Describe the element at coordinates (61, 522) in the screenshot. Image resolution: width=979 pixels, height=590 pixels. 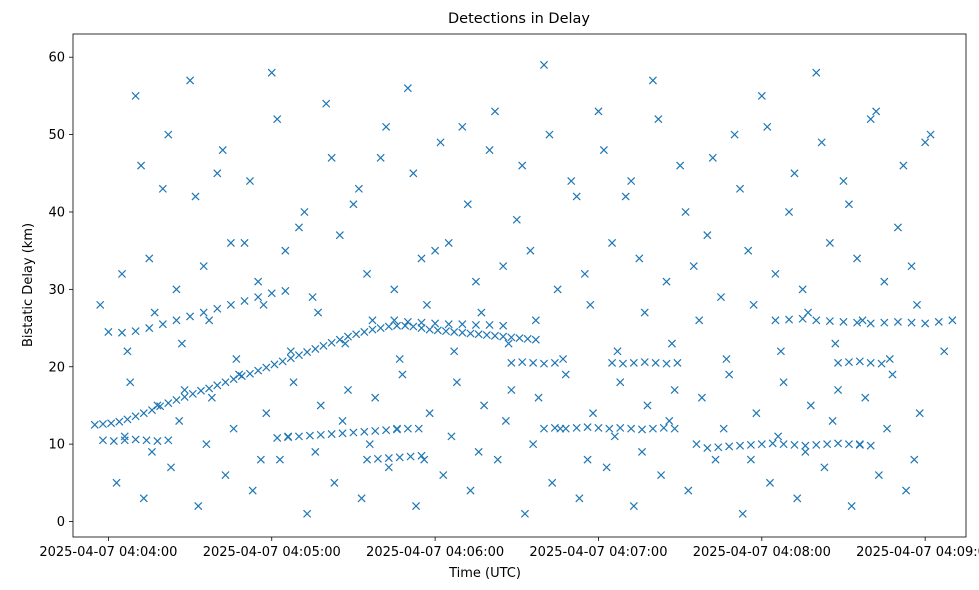
I see `y-tick-label: 0` at that location.